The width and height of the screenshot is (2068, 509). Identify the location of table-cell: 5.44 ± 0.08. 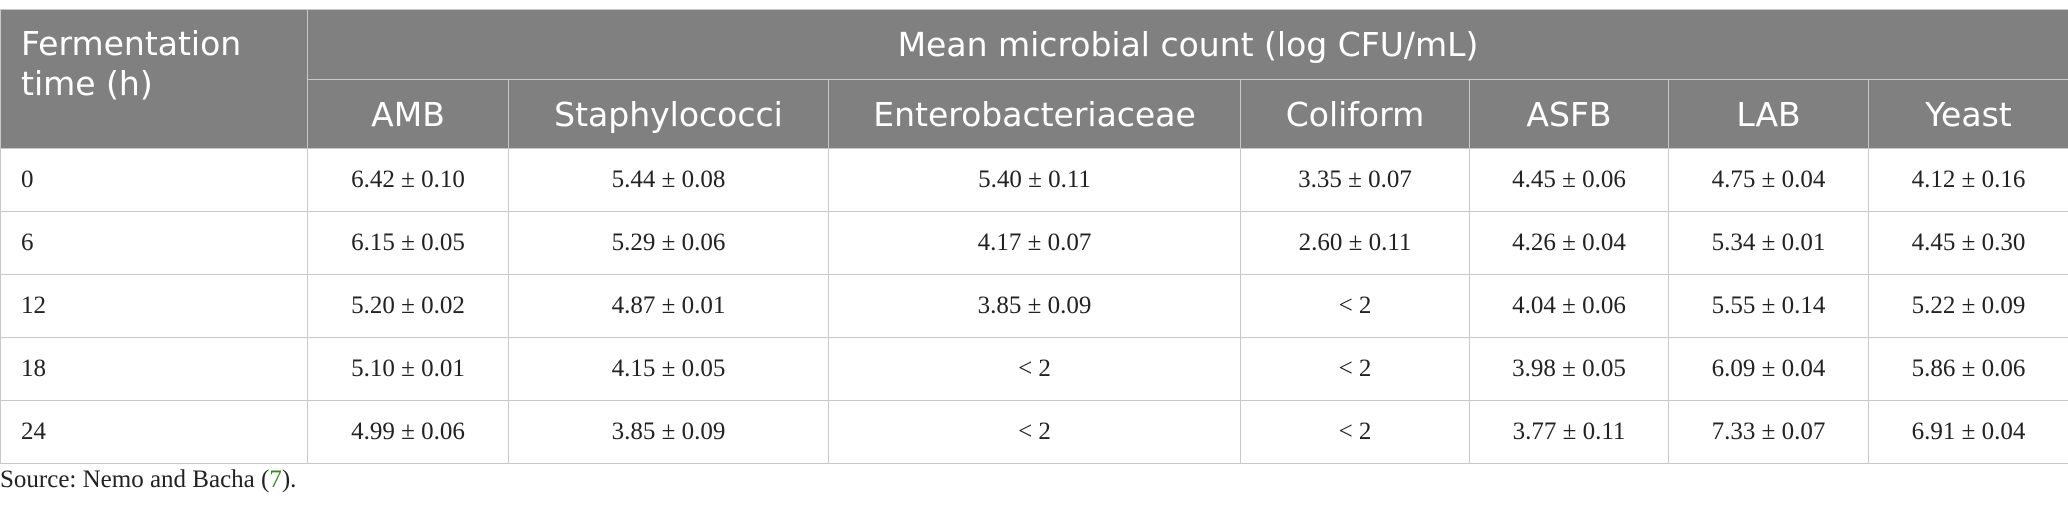
(668, 180).